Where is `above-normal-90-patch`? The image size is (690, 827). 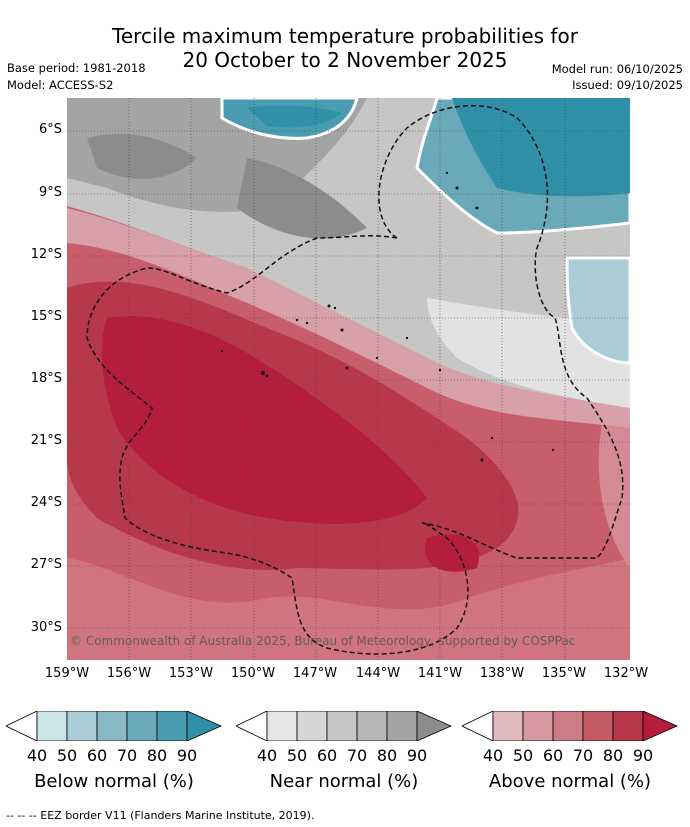
above-normal-90-patch is located at coordinates (452, 553).